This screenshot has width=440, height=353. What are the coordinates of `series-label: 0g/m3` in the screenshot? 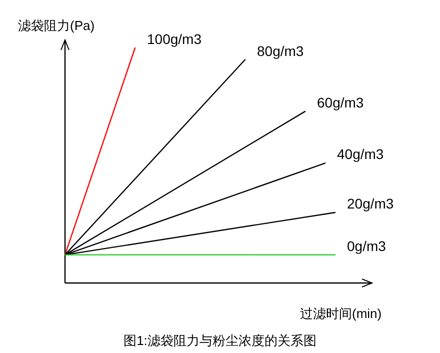 It's located at (366, 246).